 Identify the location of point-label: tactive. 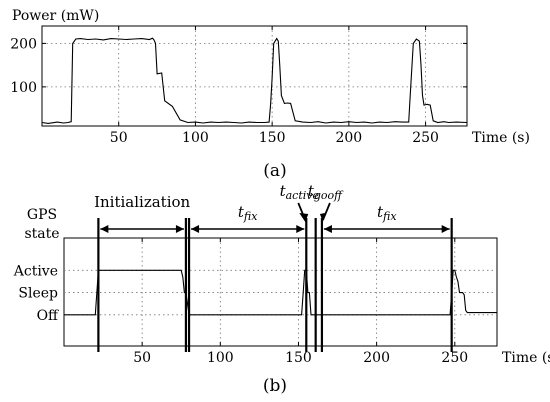
(300, 192).